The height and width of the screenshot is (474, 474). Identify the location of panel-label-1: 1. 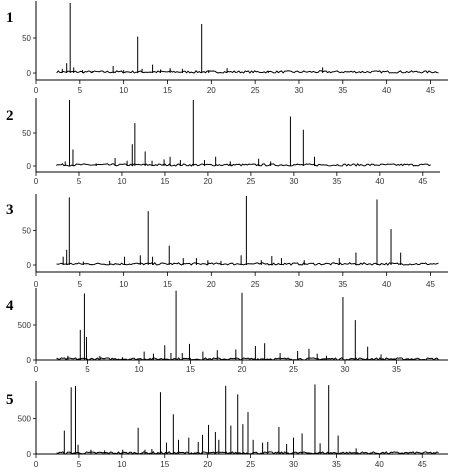
(10, 18).